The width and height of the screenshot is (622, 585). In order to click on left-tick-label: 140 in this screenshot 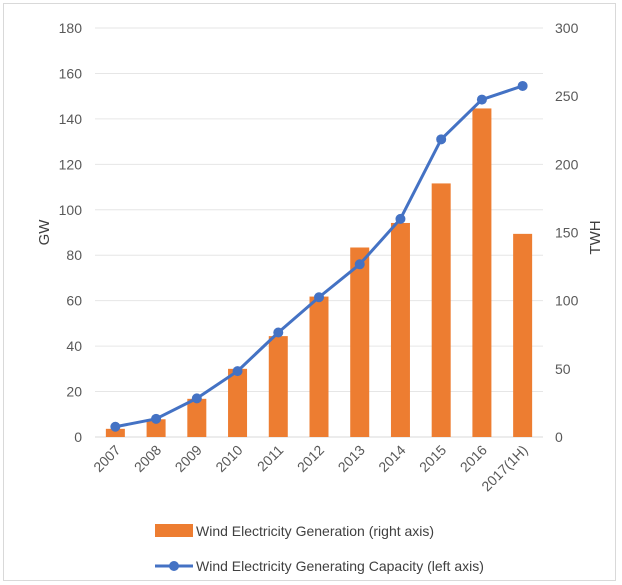, I will do `click(71, 119)`.